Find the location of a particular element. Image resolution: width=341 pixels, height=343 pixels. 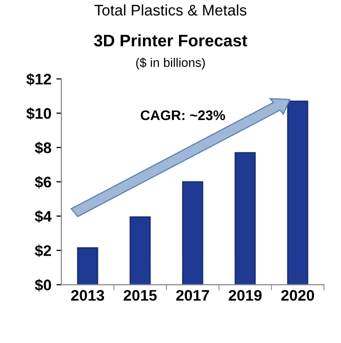

y-tick-label: $0 is located at coordinates (43, 285).